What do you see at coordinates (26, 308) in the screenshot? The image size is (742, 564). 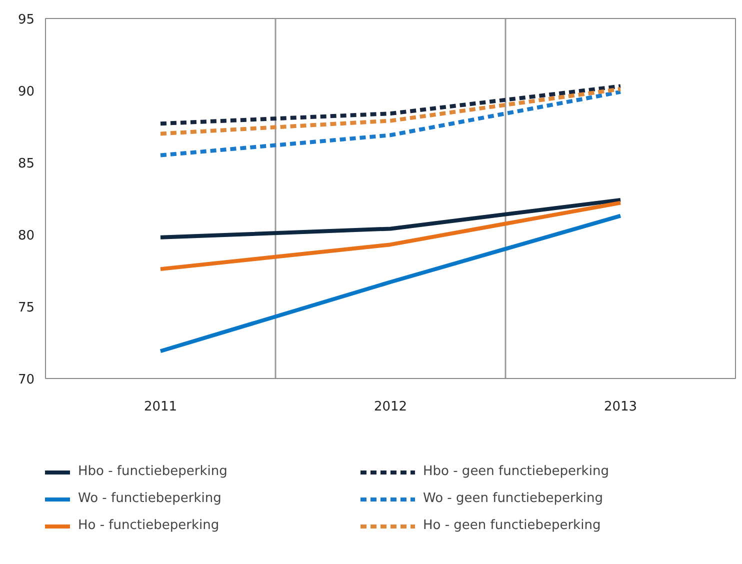 I see `y-tick-label: 75` at bounding box center [26, 308].